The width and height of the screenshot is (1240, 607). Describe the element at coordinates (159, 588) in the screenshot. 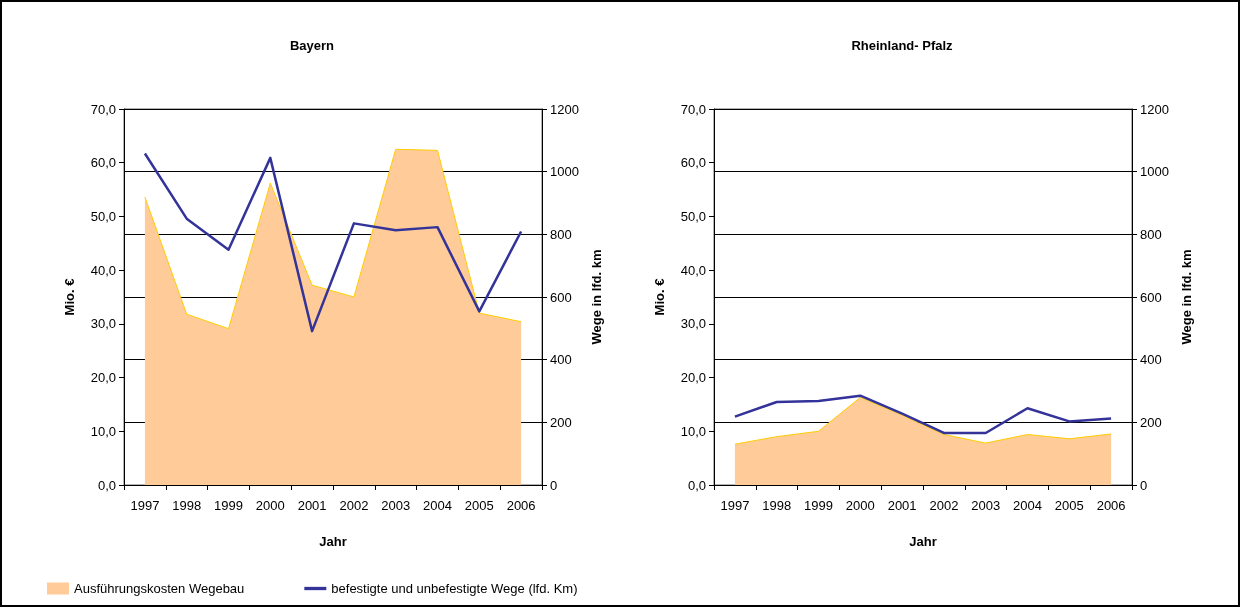

I see `legend-label: Ausführungskosten Wegebau` at that location.